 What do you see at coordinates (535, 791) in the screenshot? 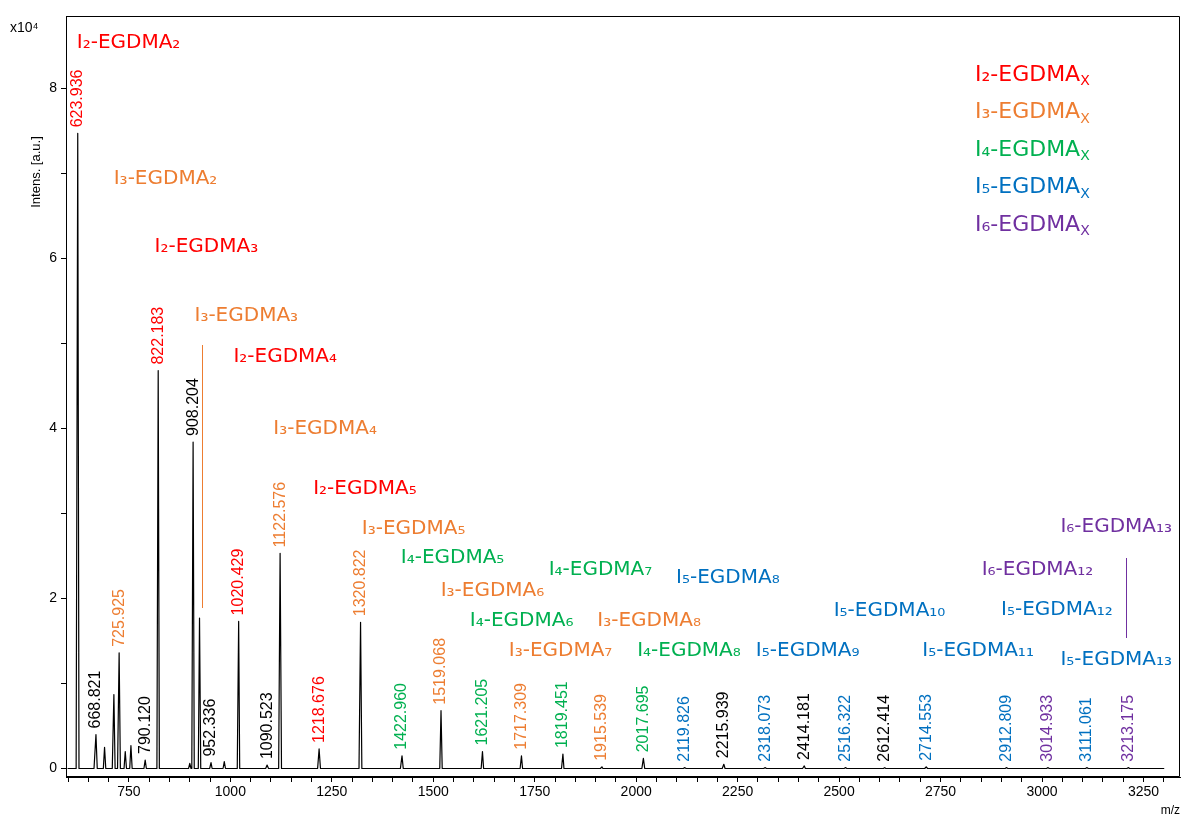
I see `x-tick-label: 1750` at bounding box center [535, 791].